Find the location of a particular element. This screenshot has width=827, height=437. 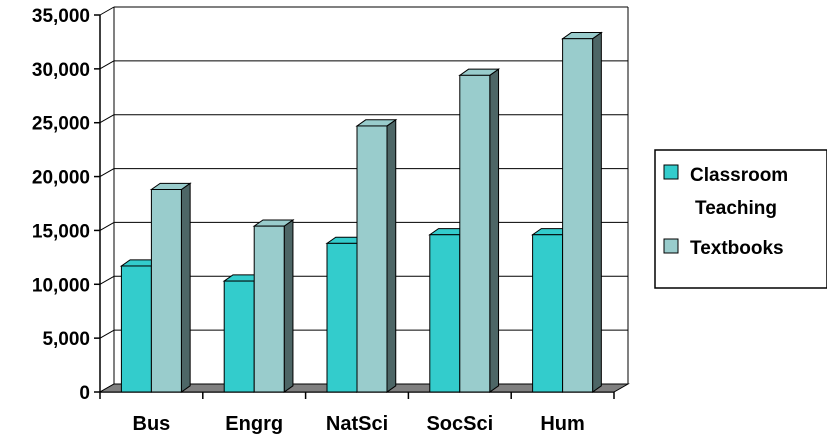

bar-textbooks-hum is located at coordinates (582, 212).